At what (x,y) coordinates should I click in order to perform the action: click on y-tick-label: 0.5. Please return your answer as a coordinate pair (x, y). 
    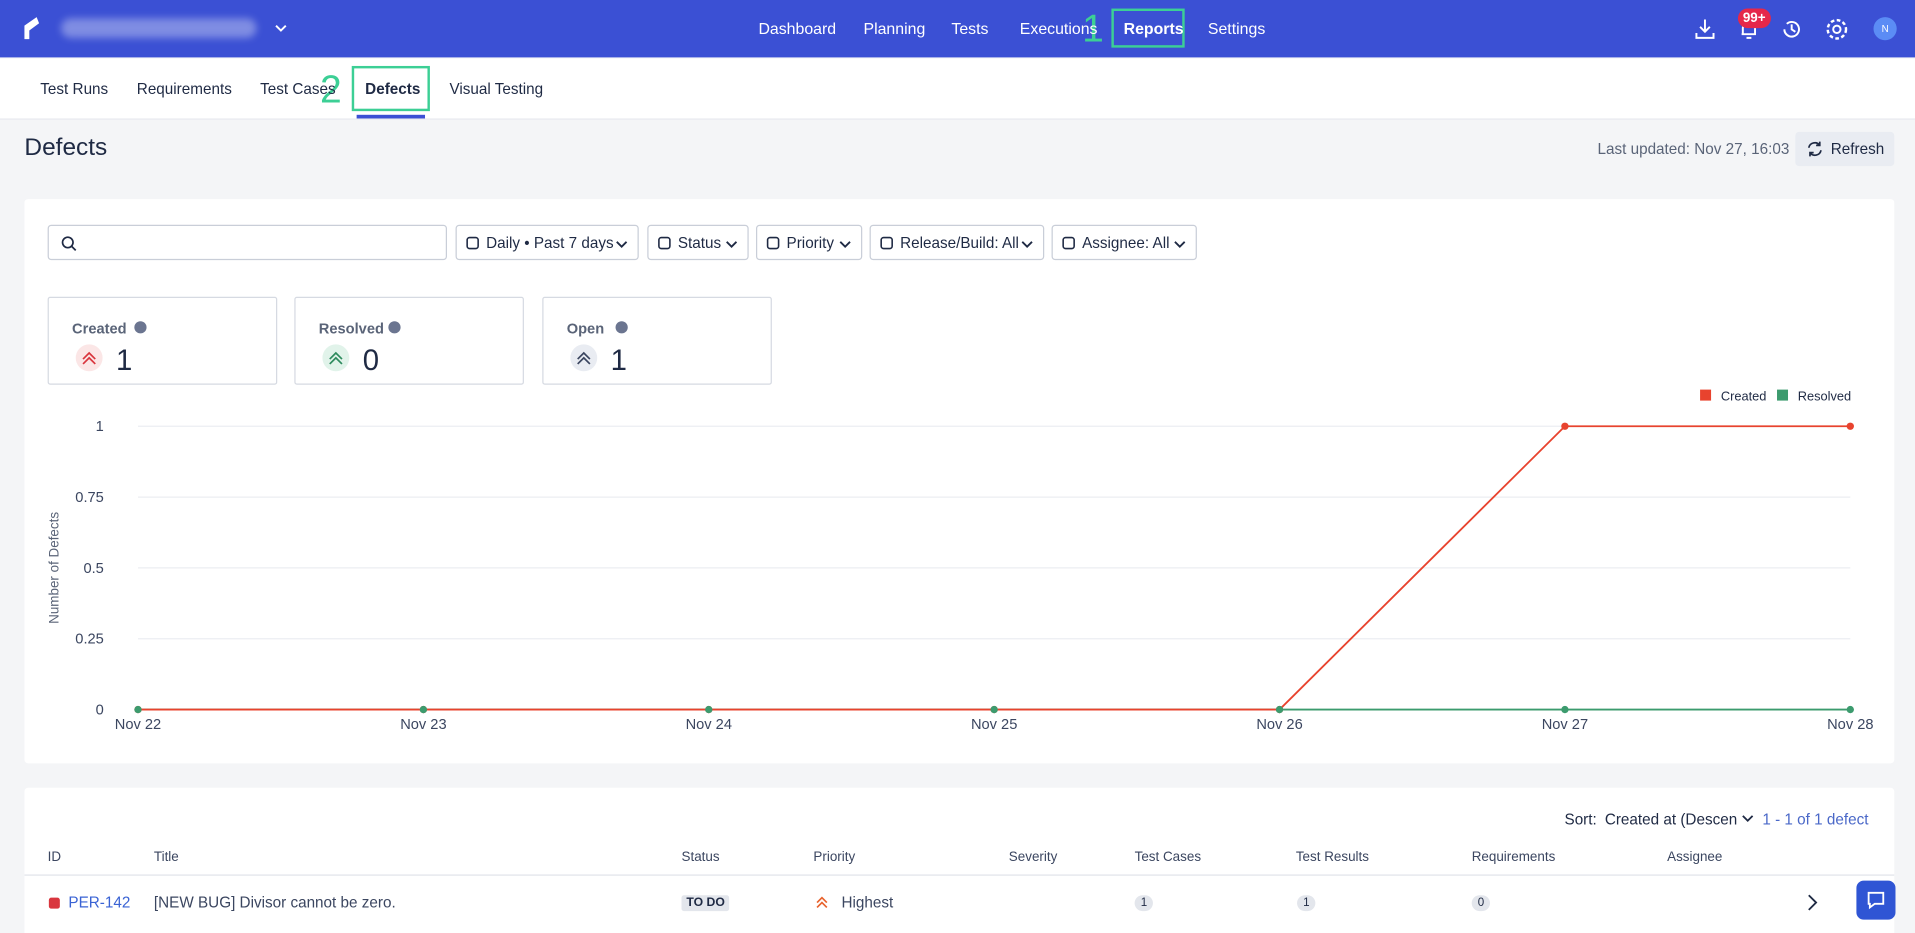
    Looking at the image, I should click on (93, 569).